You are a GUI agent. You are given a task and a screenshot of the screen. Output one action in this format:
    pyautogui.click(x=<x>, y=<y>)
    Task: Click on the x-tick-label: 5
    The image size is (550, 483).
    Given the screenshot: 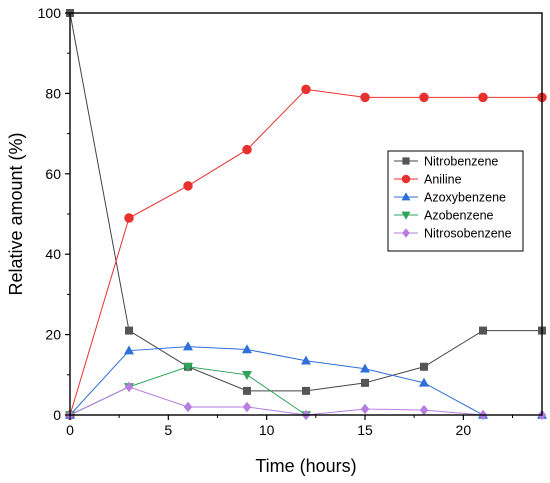 What is the action you would take?
    pyautogui.click(x=168, y=430)
    